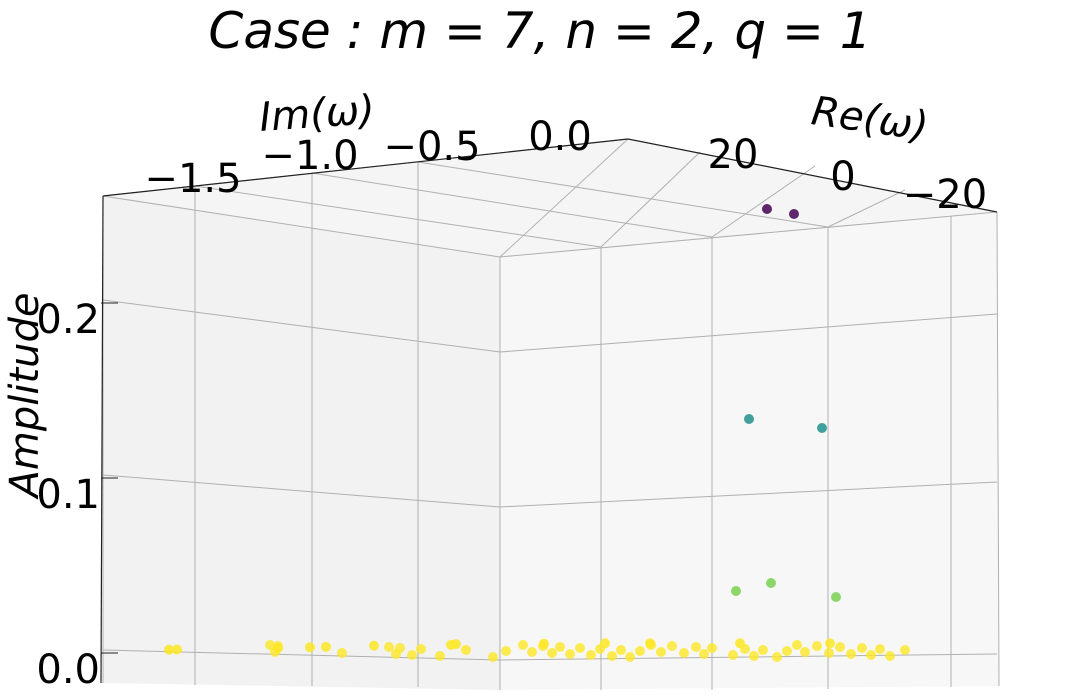 Image resolution: width=1072 pixels, height=697 pixels. What do you see at coordinates (309, 156) in the screenshot?
I see `y-tick-label: −1.0` at bounding box center [309, 156].